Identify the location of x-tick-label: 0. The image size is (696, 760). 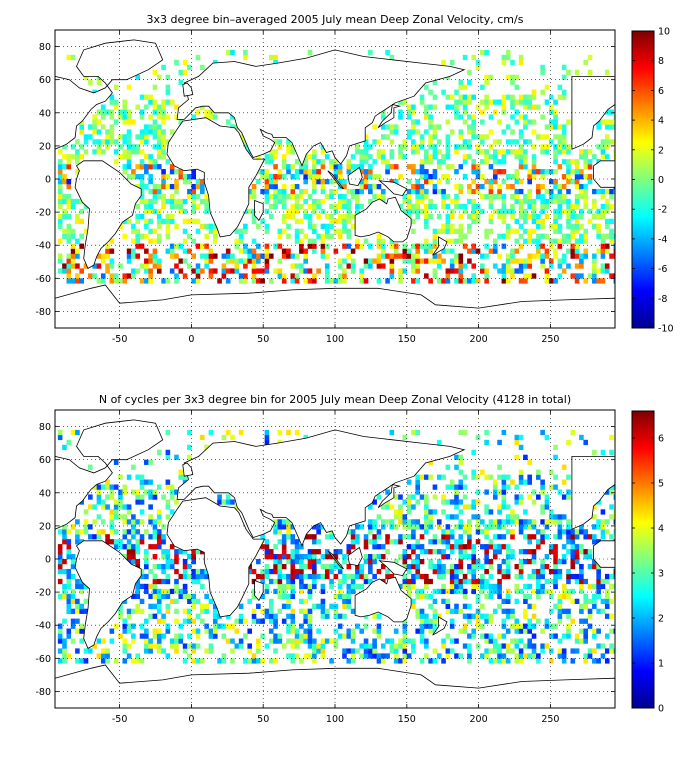
(191, 339).